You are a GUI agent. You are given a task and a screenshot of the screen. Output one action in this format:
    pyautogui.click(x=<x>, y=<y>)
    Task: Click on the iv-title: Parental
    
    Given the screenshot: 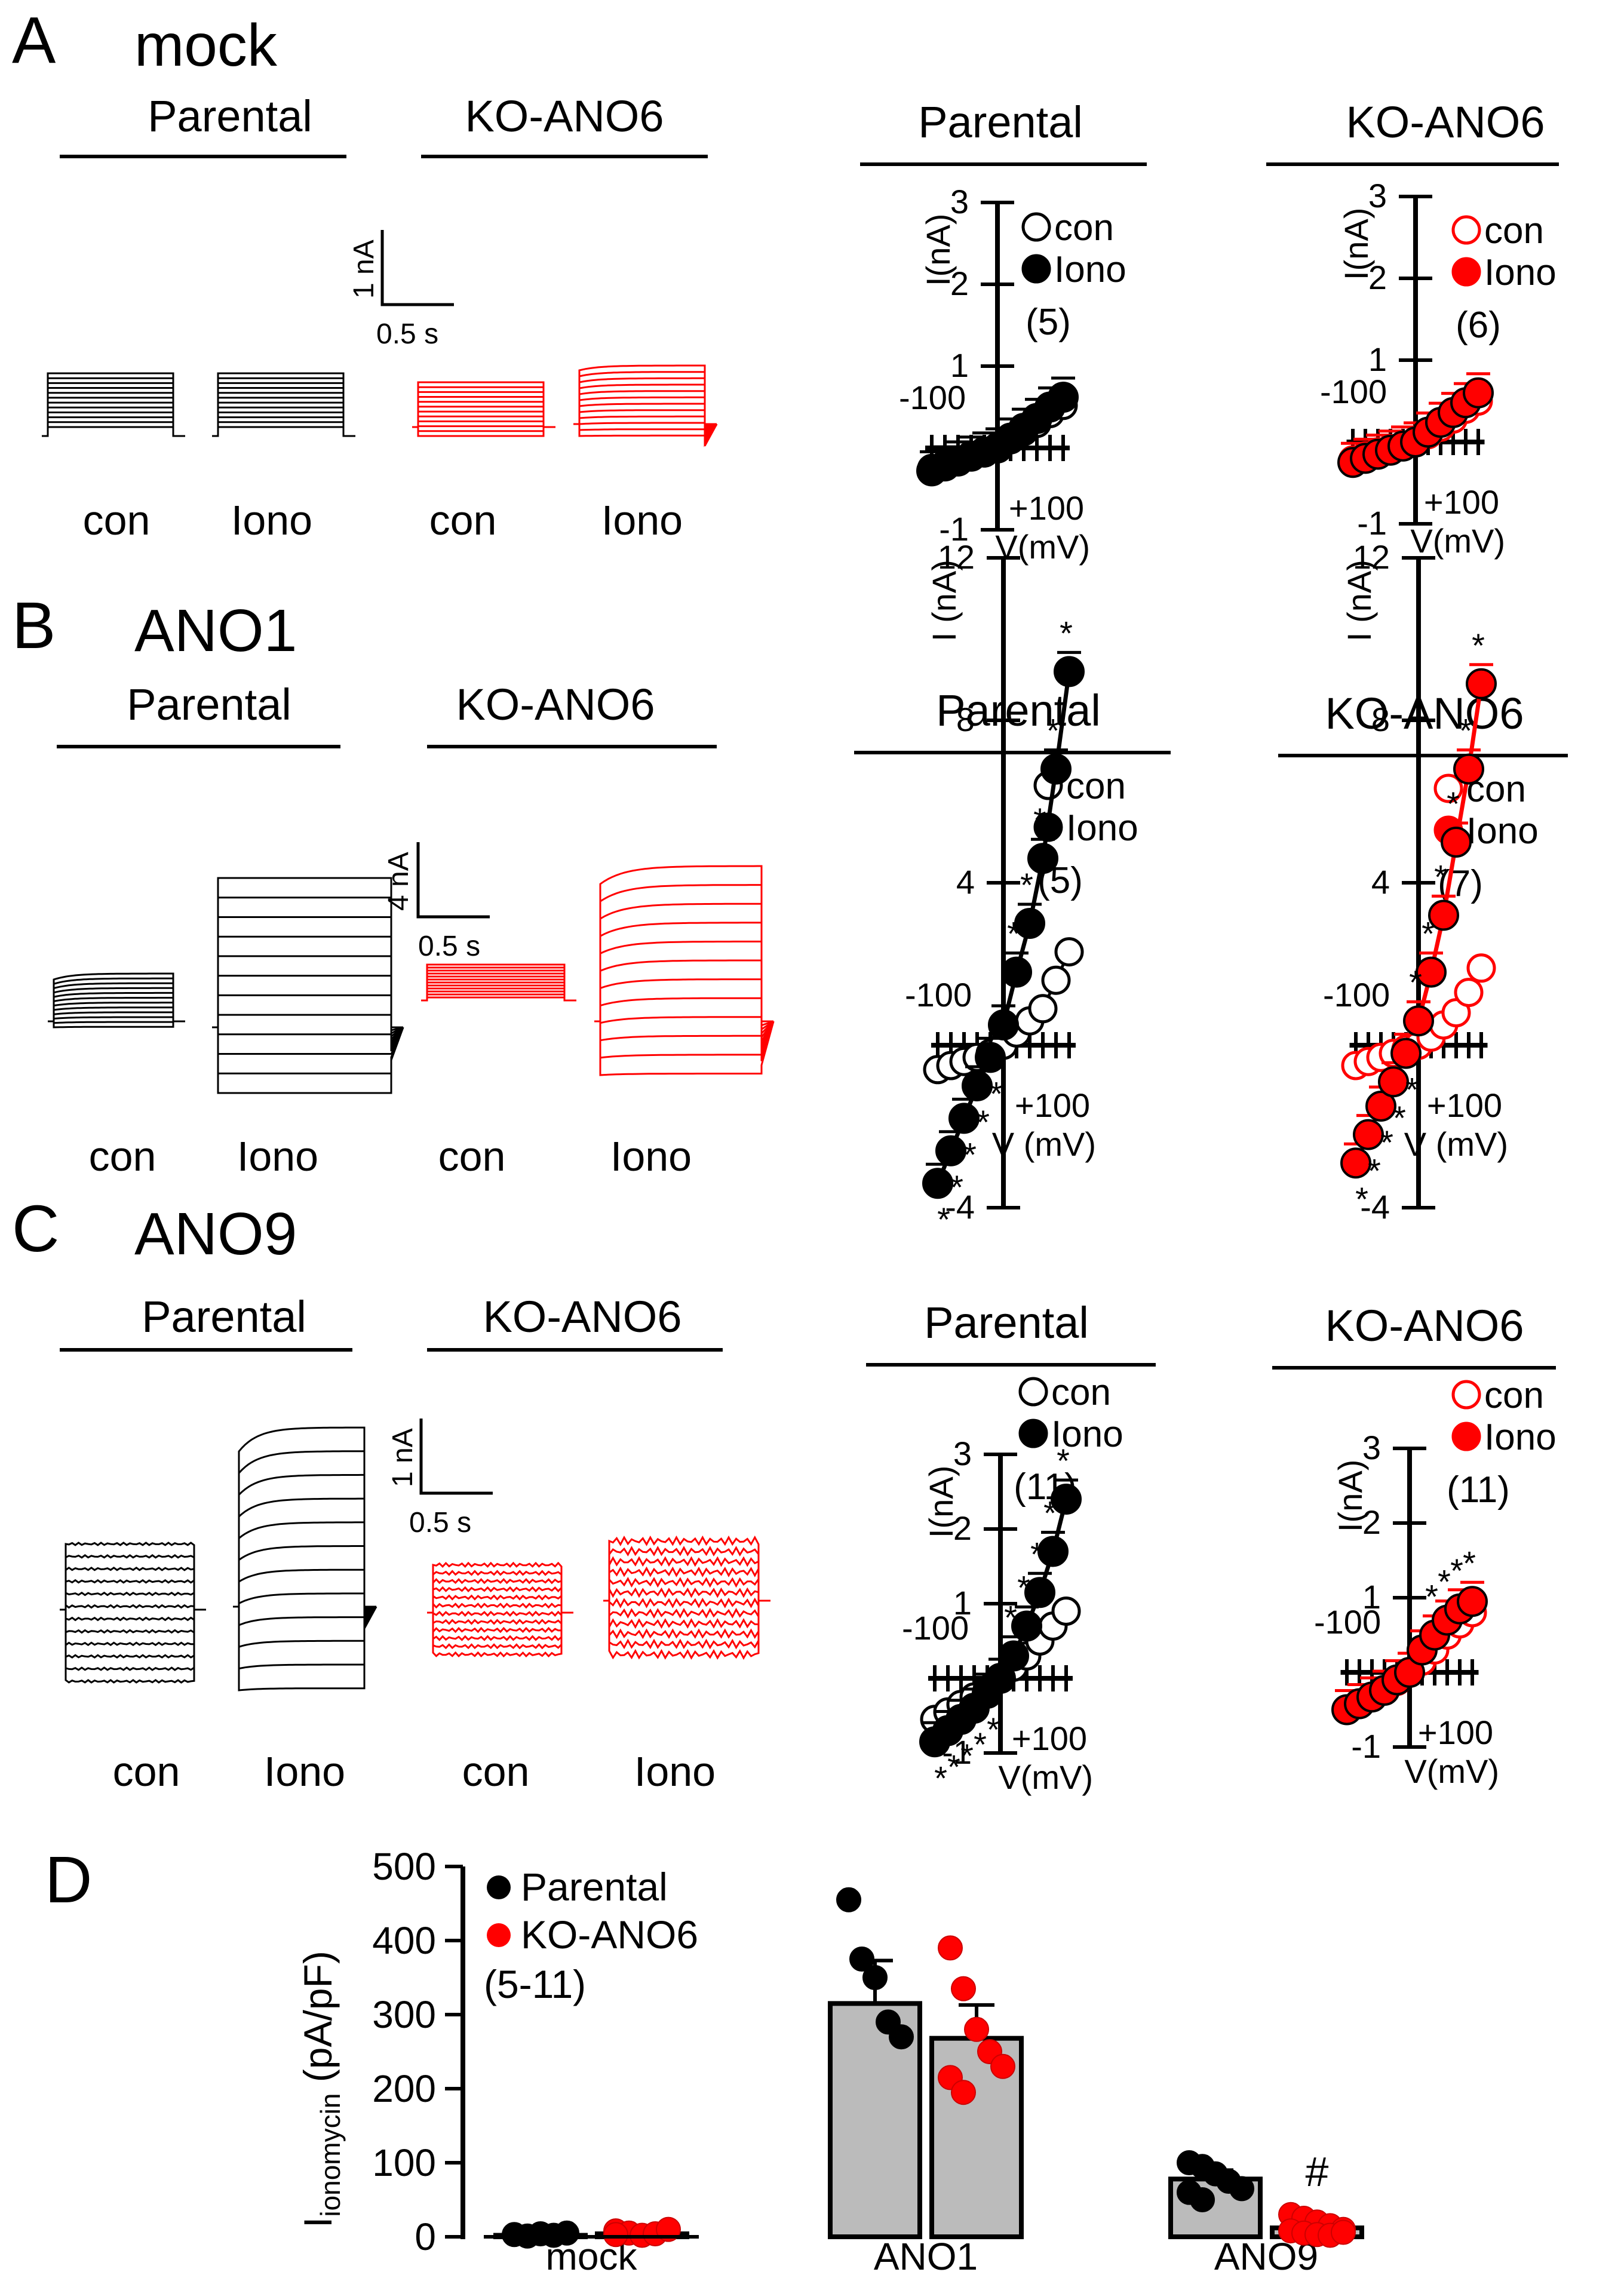 What is the action you would take?
    pyautogui.click(x=1006, y=1322)
    